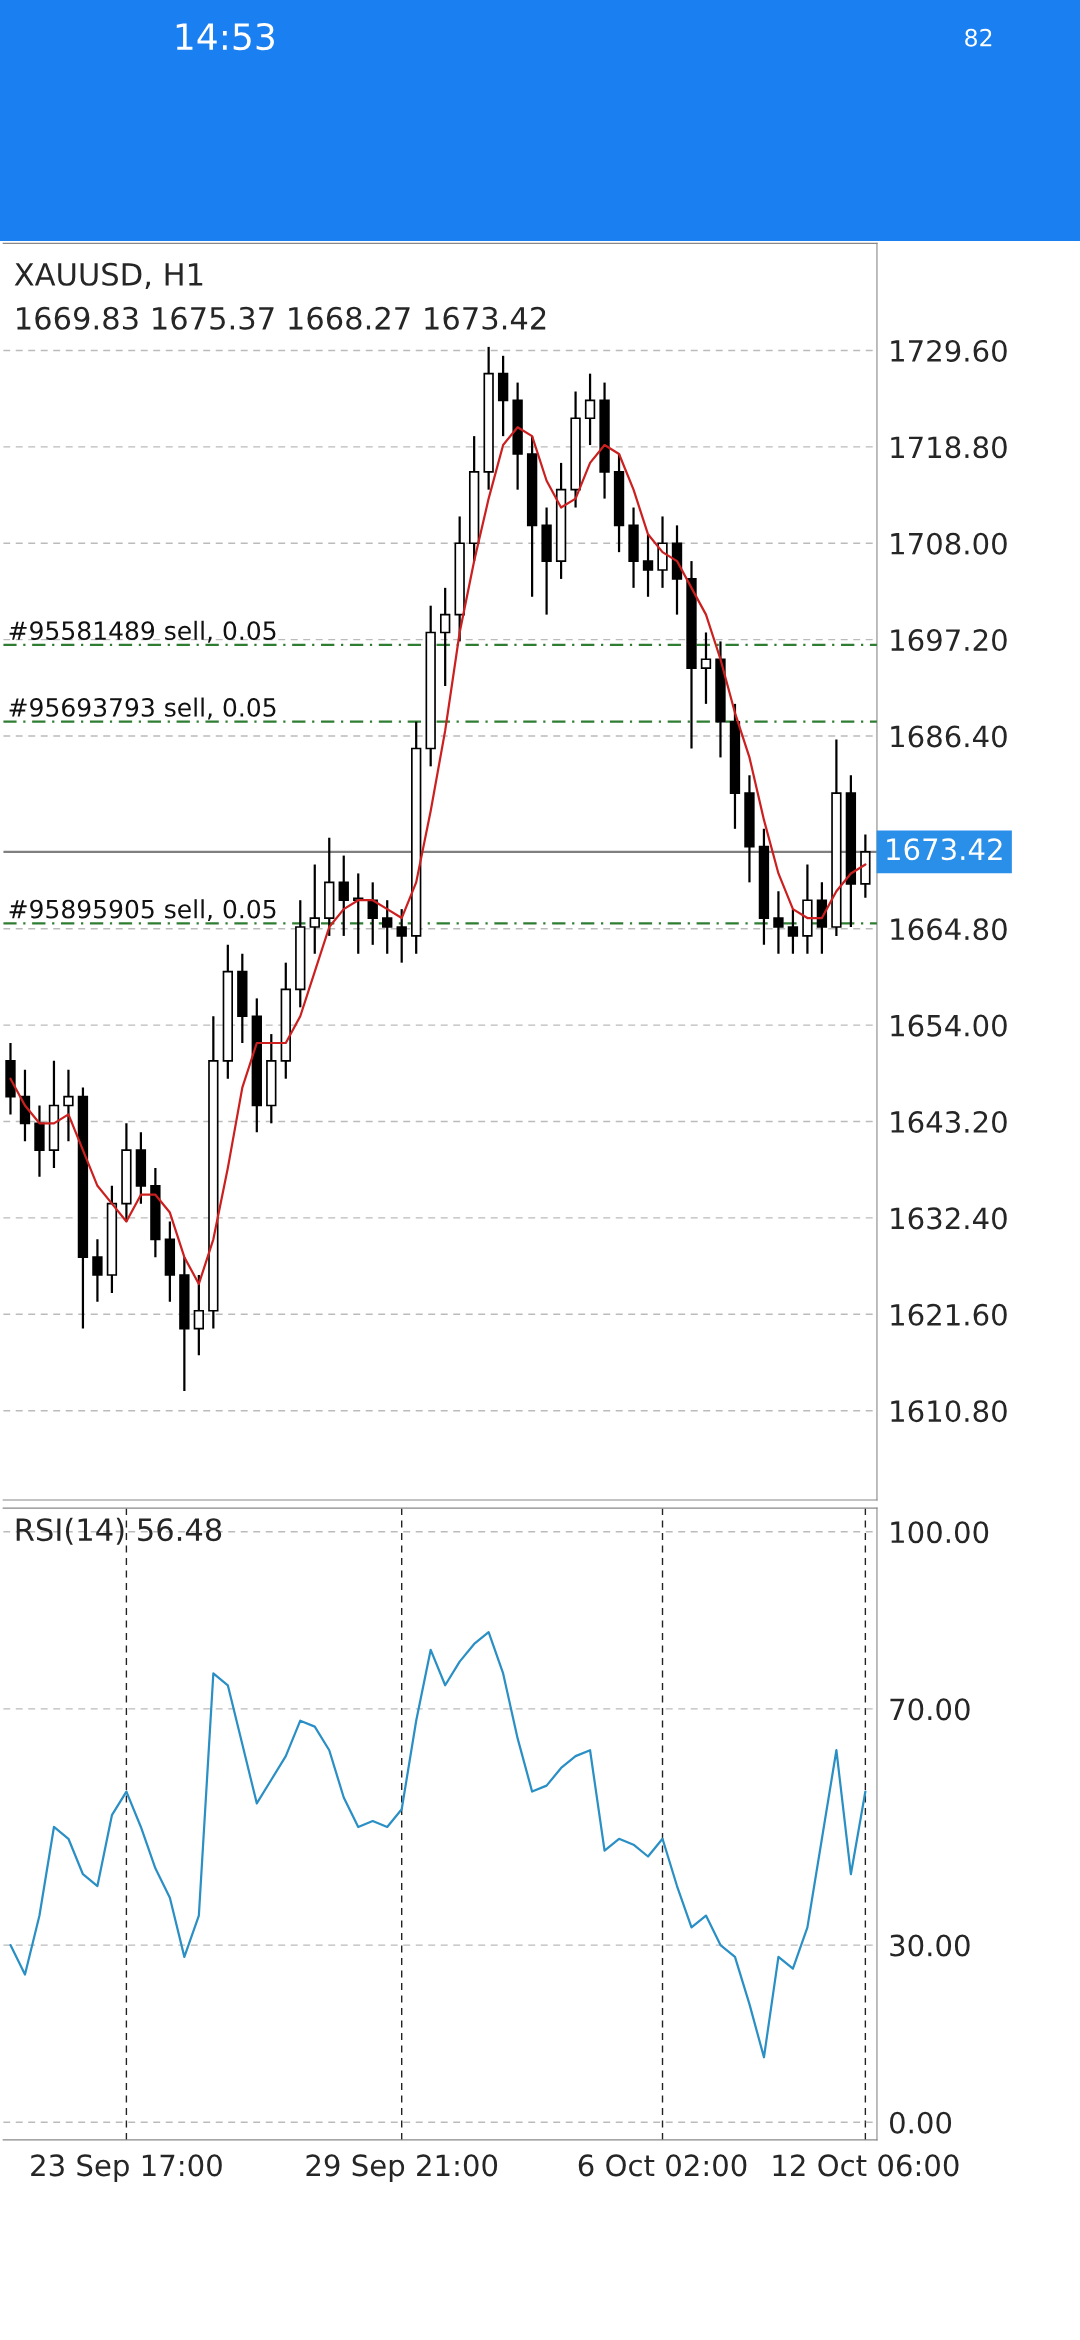  What do you see at coordinates (949, 543) in the screenshot?
I see `y-tick-label: 1708.00` at bounding box center [949, 543].